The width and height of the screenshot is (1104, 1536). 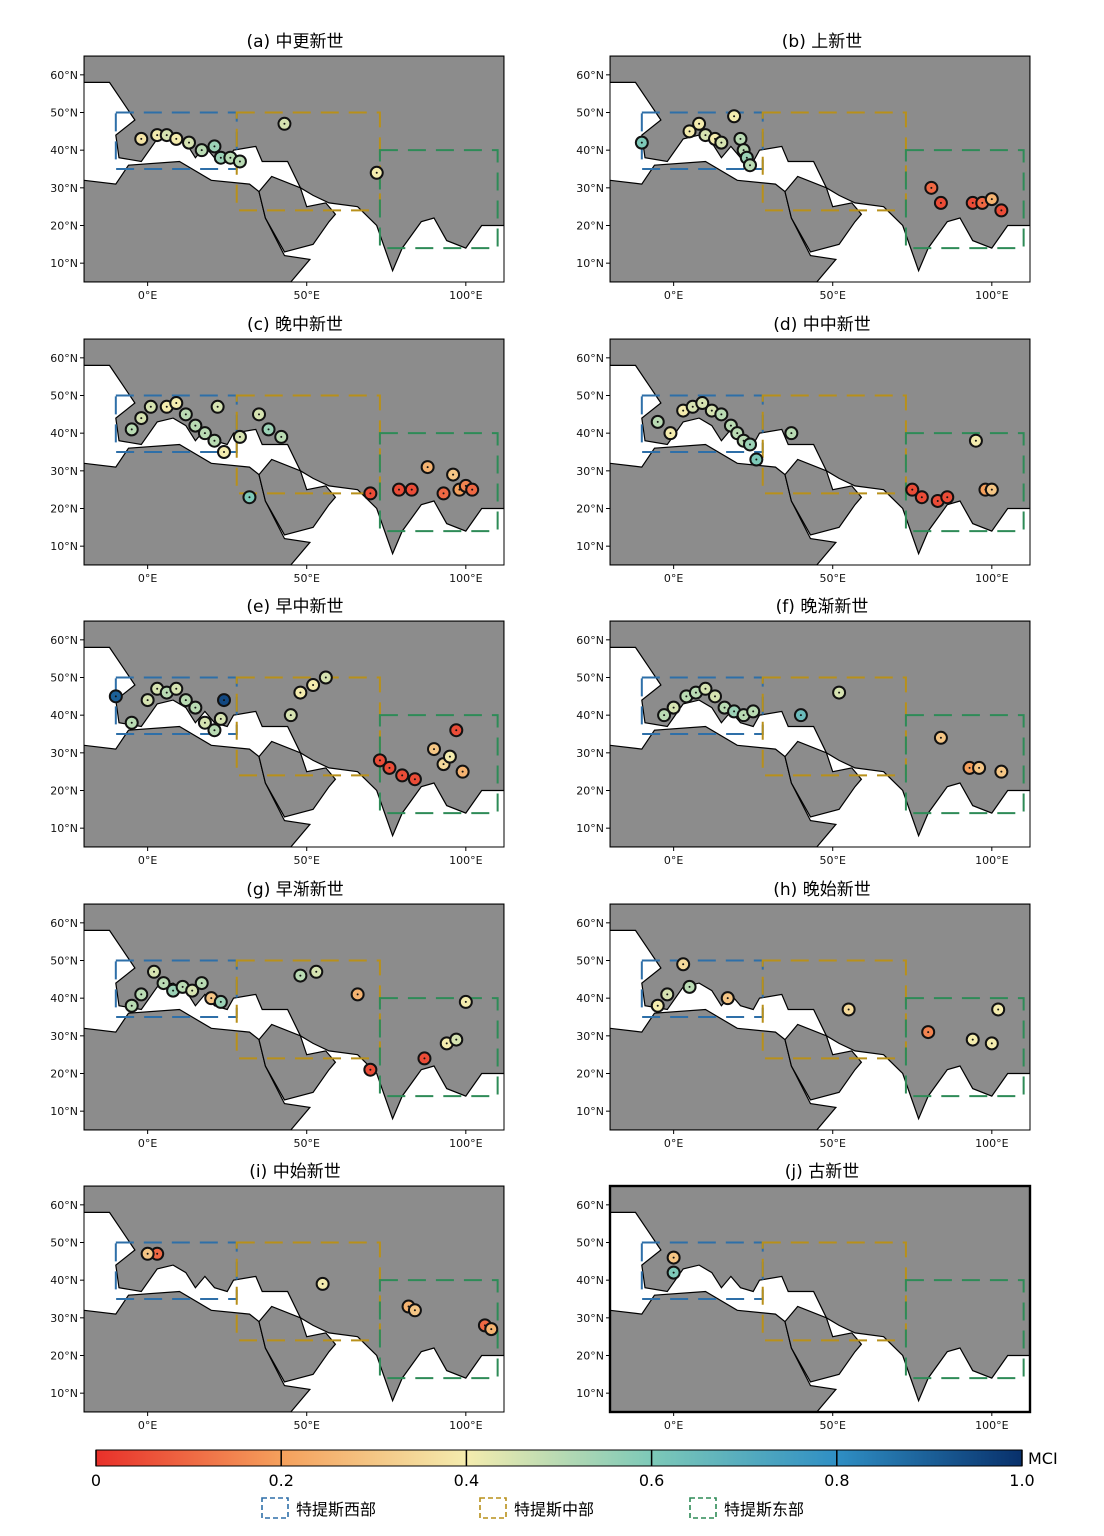 What do you see at coordinates (554, 1509) in the screenshot?
I see `legend-label-central: 特提斯中部` at bounding box center [554, 1509].